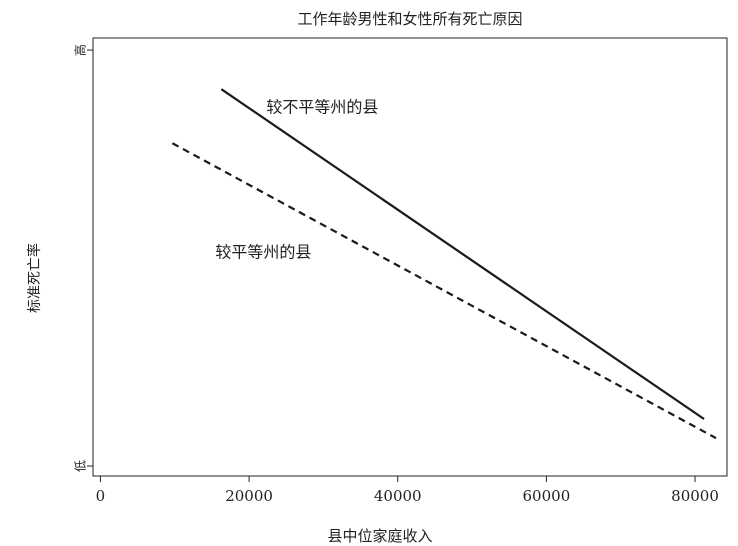  What do you see at coordinates (379, 536) in the screenshot?
I see `x-axis-label: 县中位家庭收入` at bounding box center [379, 536].